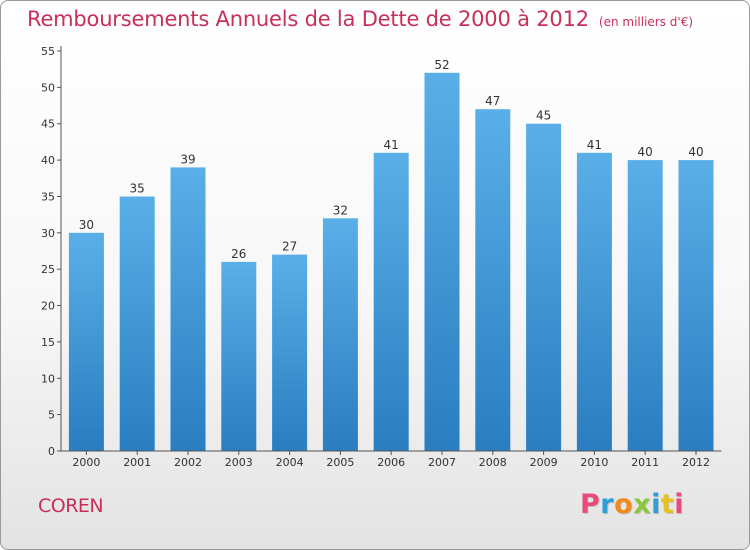  I want to click on y-tick-label-25: 25, so click(48, 269).